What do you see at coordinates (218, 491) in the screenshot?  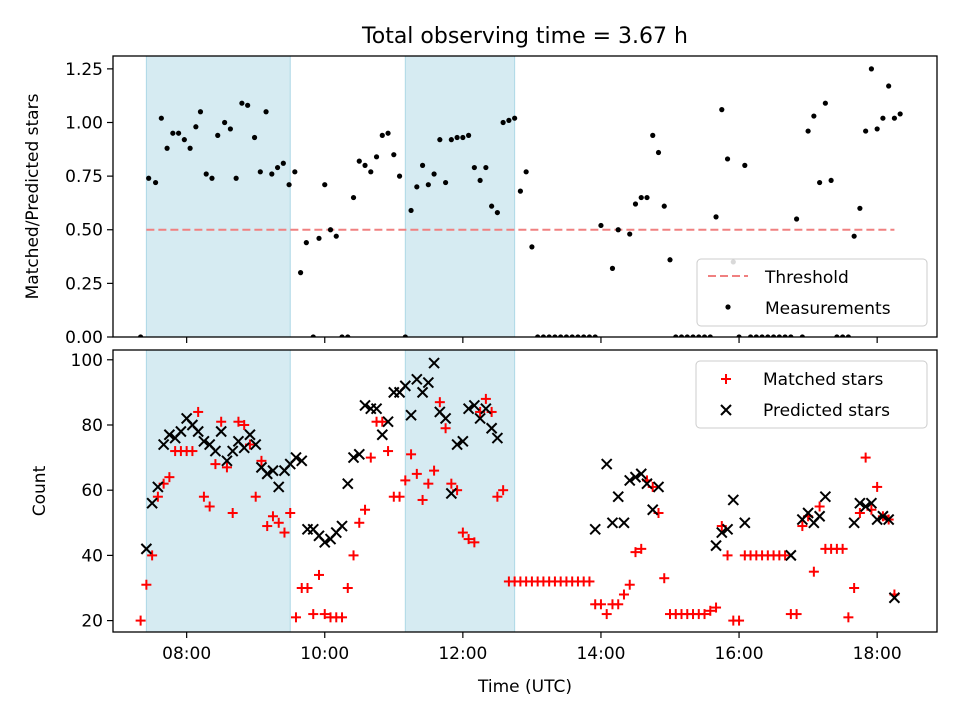 I see `observing-interval-band` at bounding box center [218, 491].